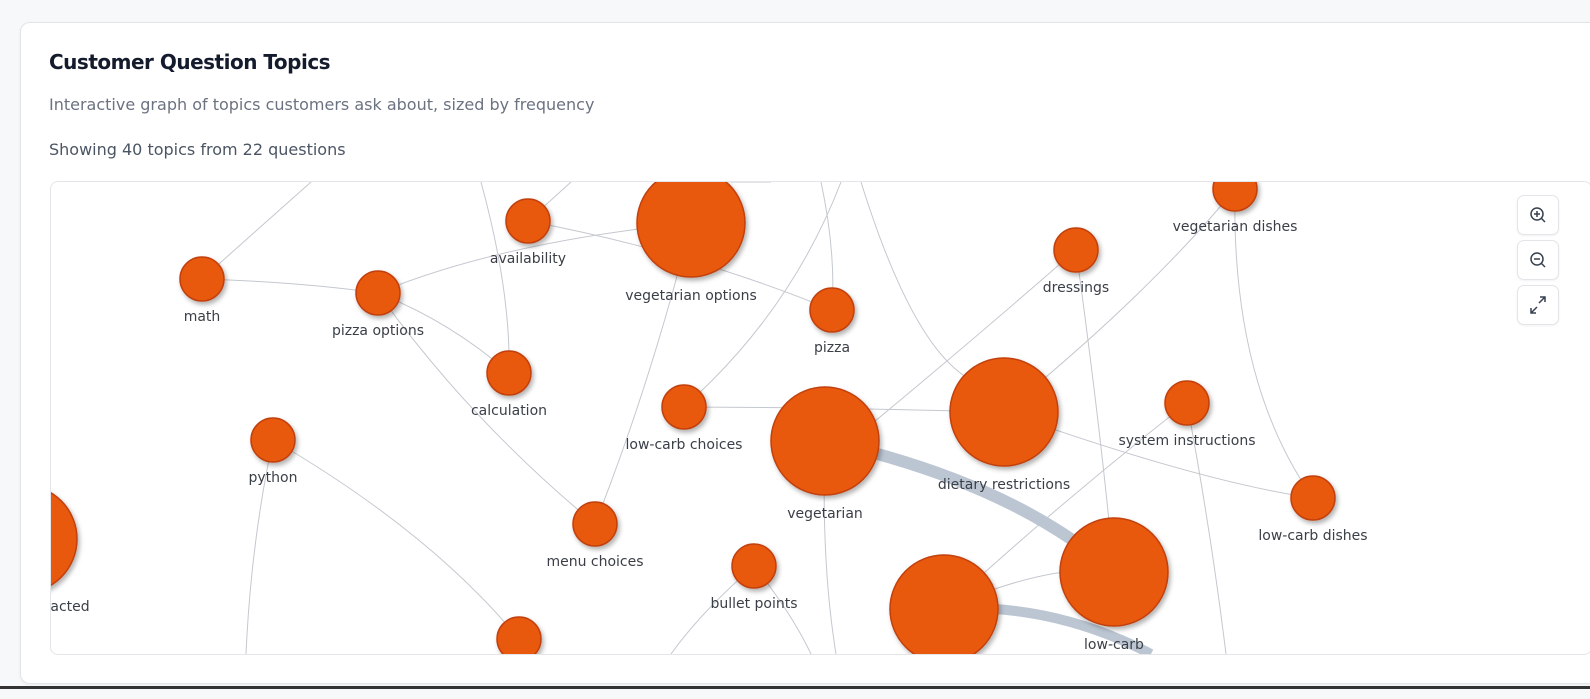 The width and height of the screenshot is (1590, 699). I want to click on topic-label: system instructions, so click(1186, 441).